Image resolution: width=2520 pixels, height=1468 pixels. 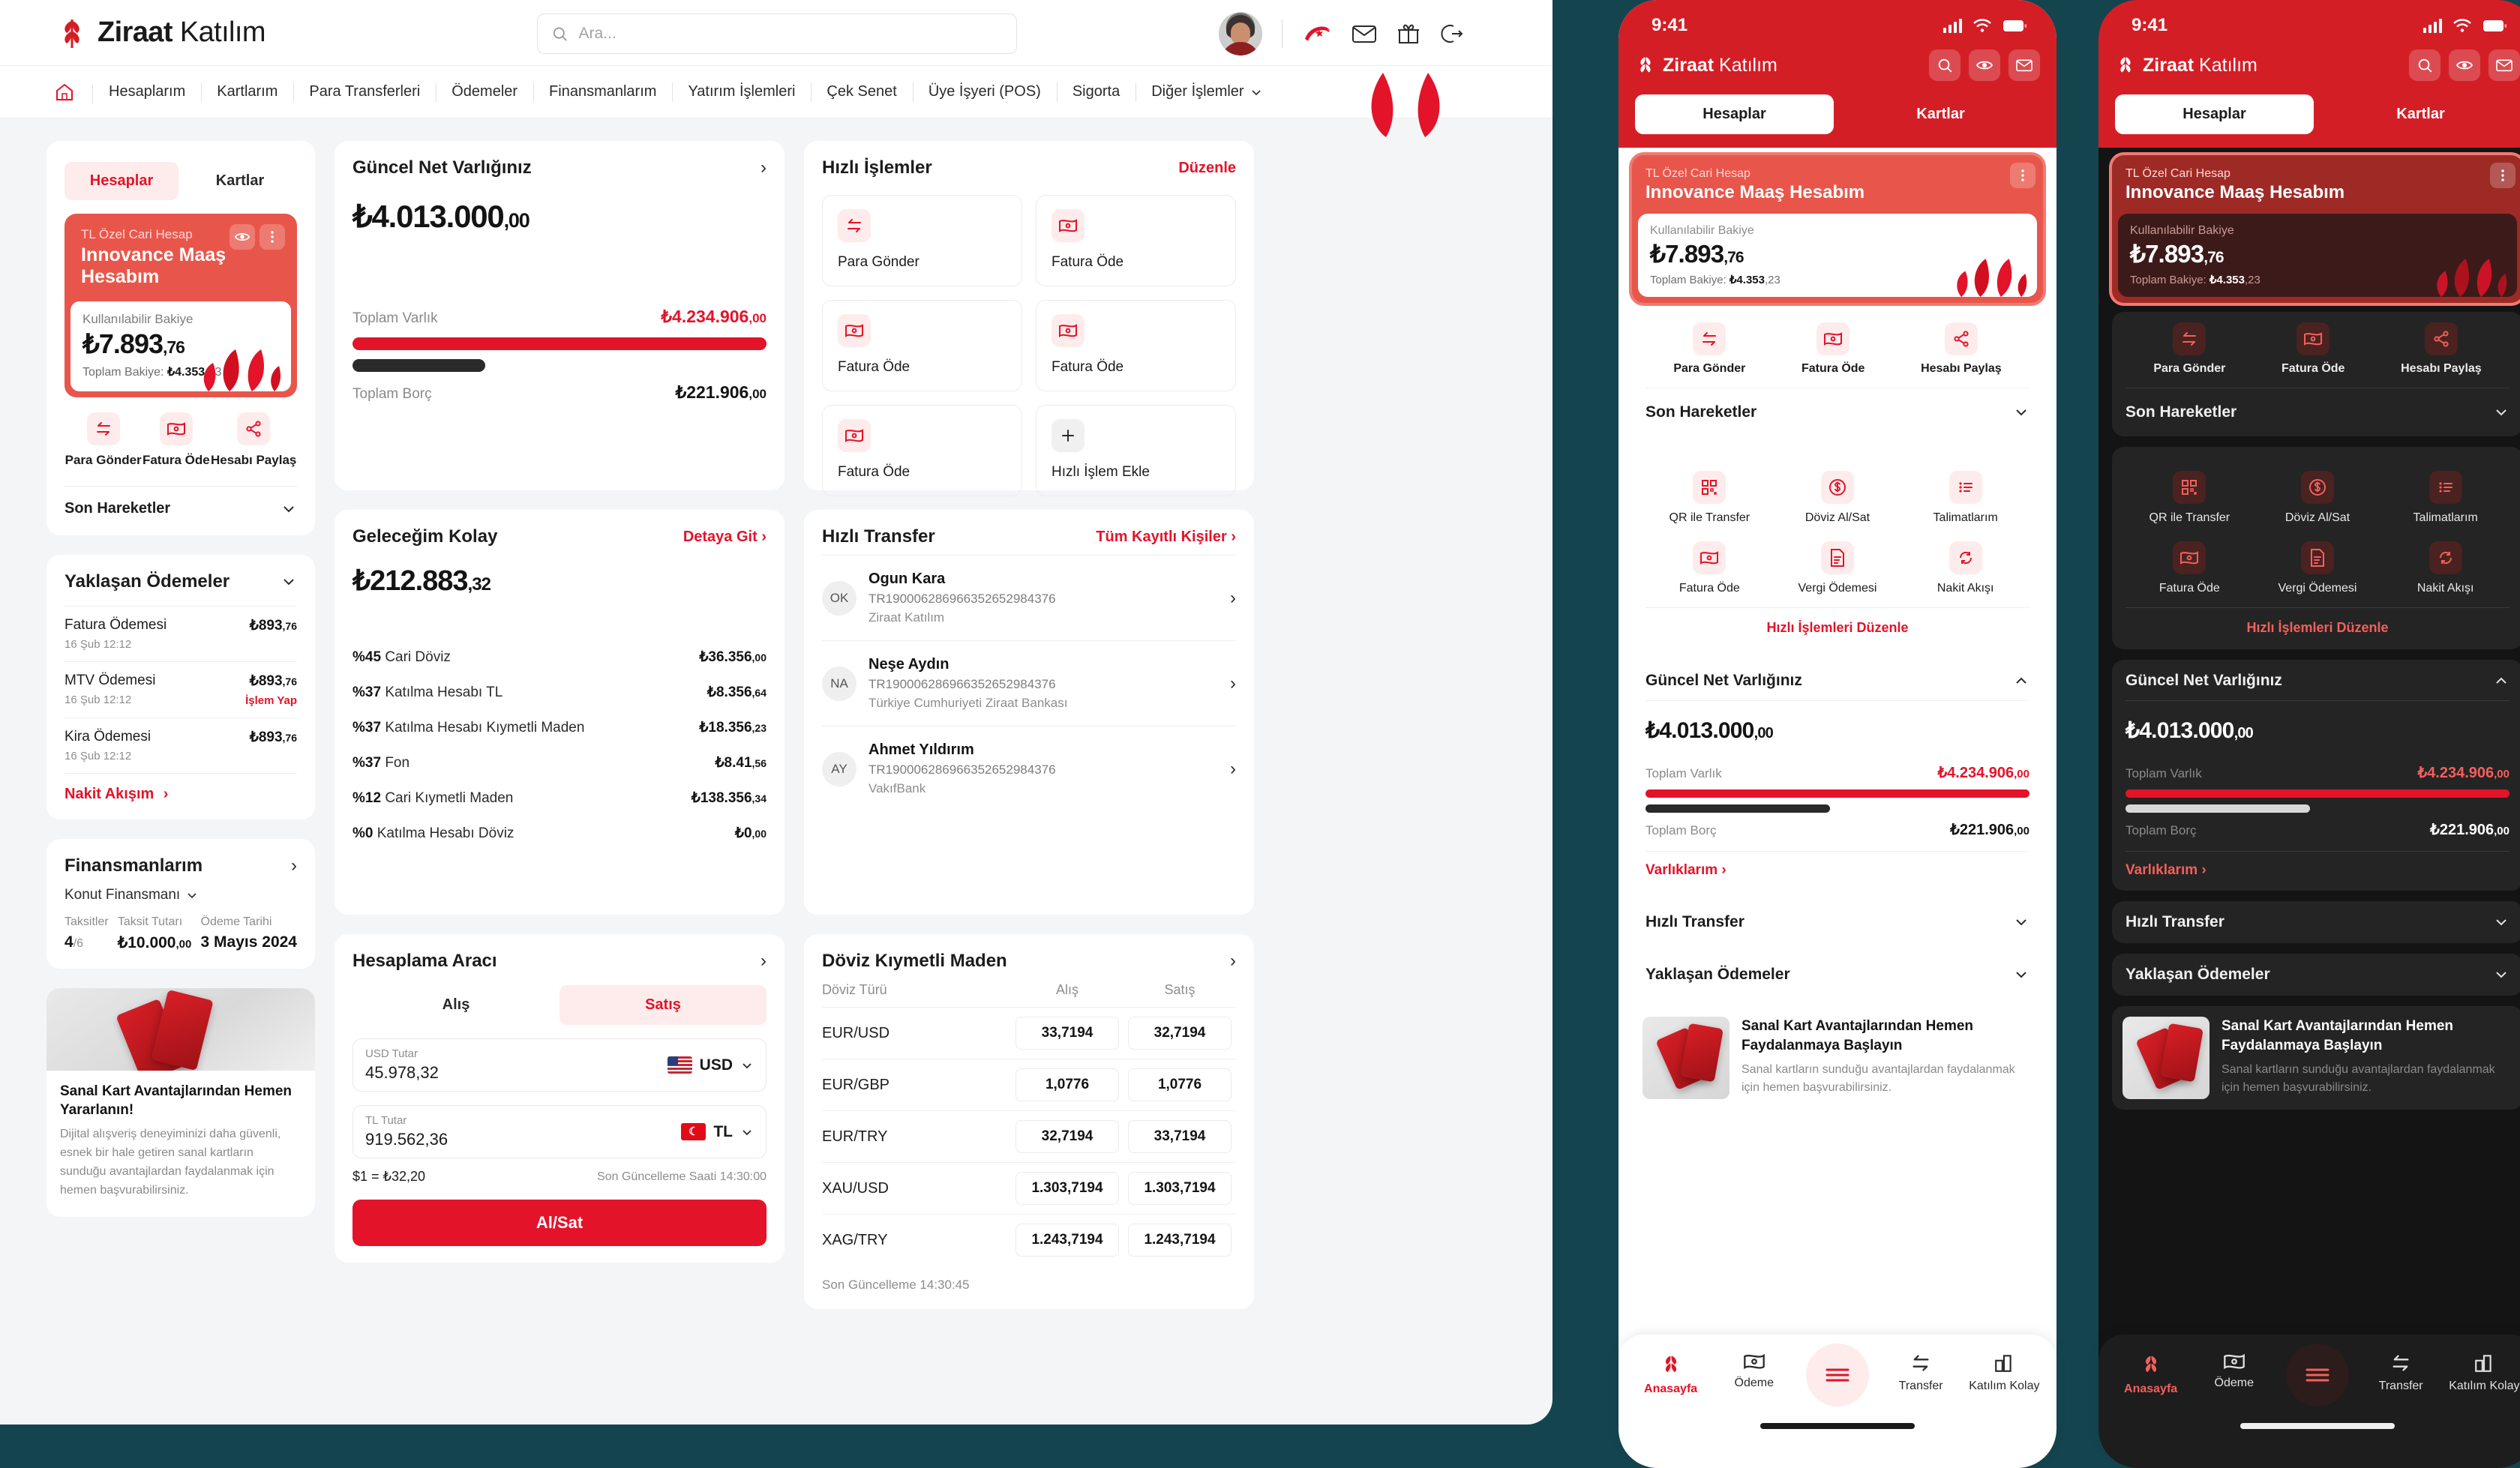 What do you see at coordinates (1180, 1084) in the screenshot?
I see `fx-sell-value: 1,0776` at bounding box center [1180, 1084].